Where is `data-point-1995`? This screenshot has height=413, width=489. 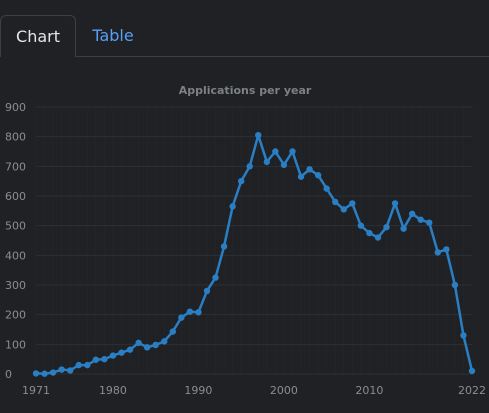 data-point-1995 is located at coordinates (241, 181).